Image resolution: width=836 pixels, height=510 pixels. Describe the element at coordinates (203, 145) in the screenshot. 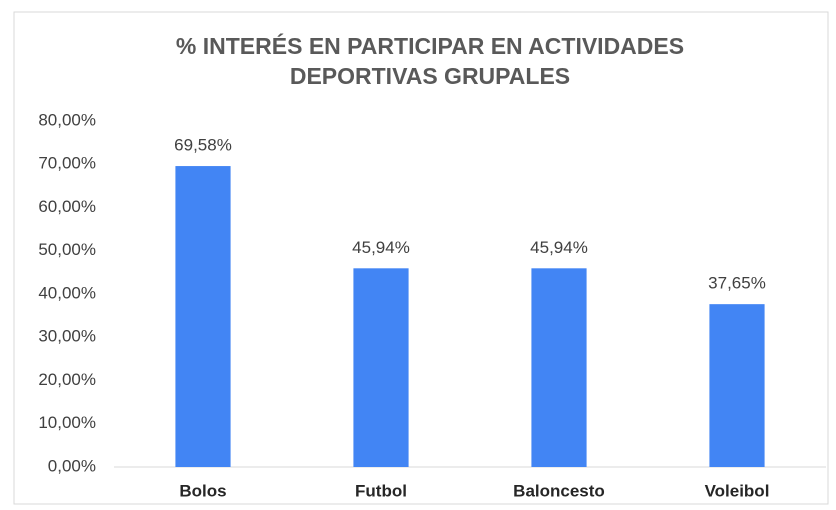

I see `value-label: 69,58%` at that location.